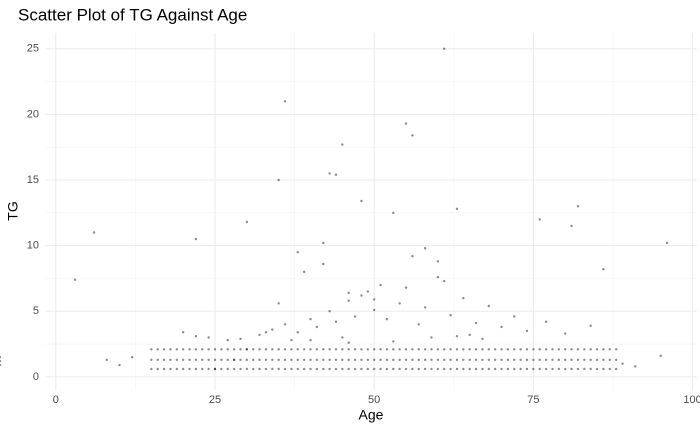 The height and width of the screenshot is (432, 700). What do you see at coordinates (33, 49) in the screenshot?
I see `y-tick-label: 25` at bounding box center [33, 49].